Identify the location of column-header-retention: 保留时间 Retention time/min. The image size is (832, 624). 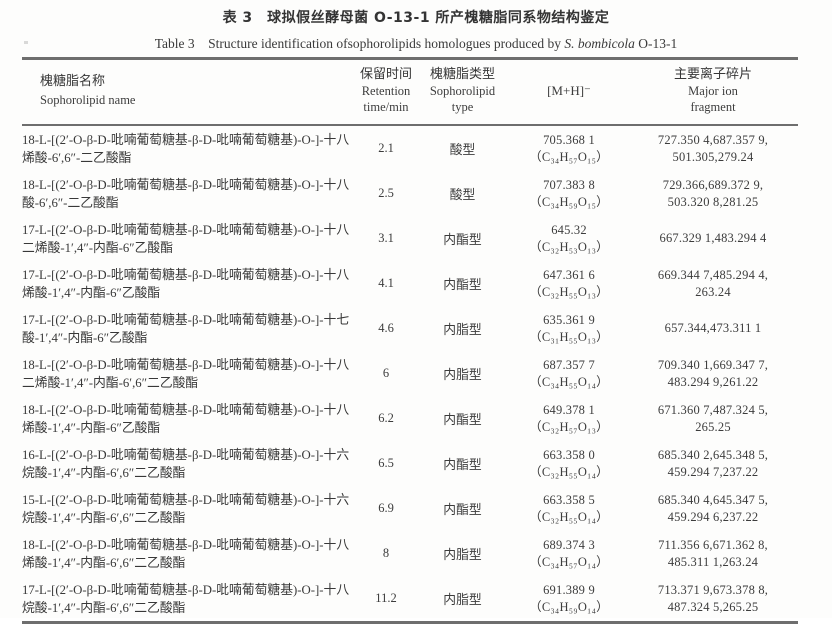
(386, 92).